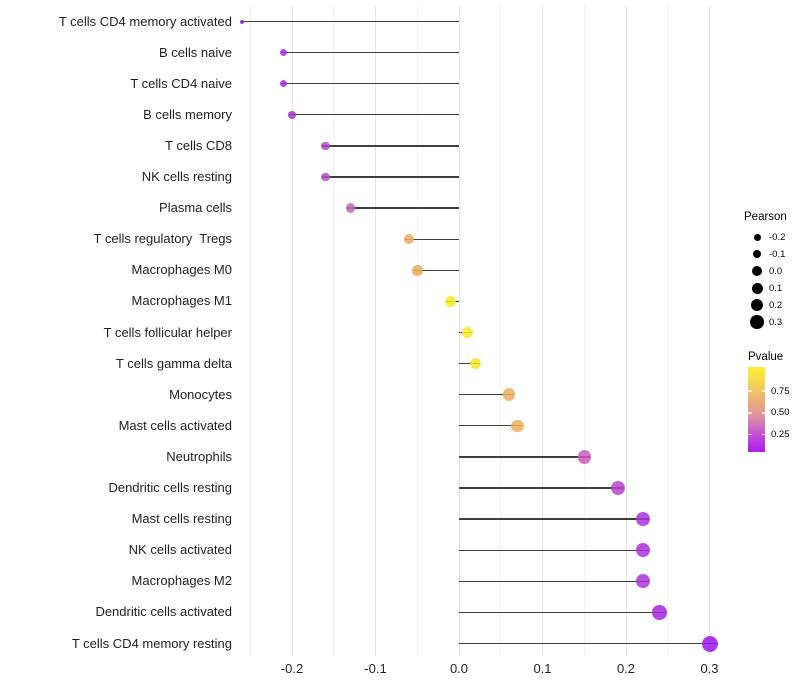  I want to click on category-label: Mast cells resting, so click(181, 519).